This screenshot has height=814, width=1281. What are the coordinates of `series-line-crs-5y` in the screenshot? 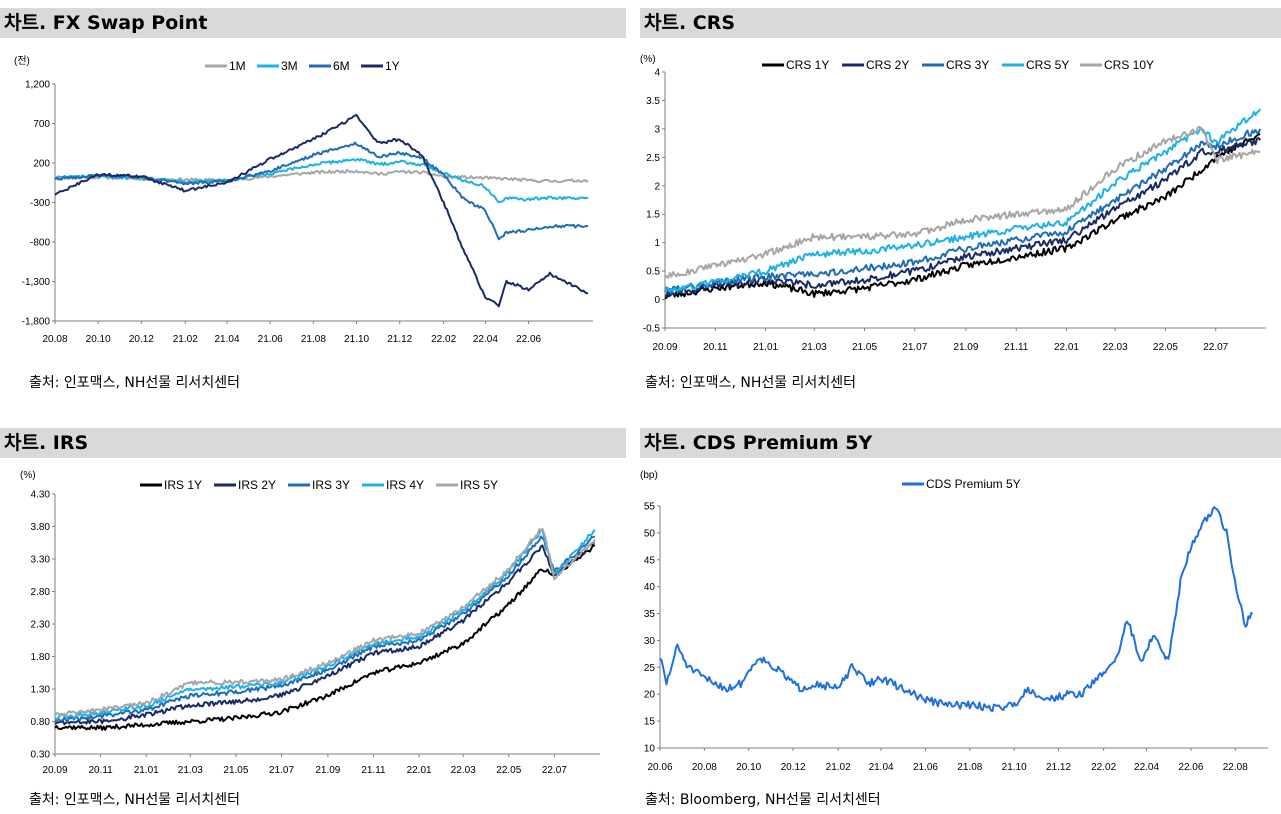 It's located at (963, 200).